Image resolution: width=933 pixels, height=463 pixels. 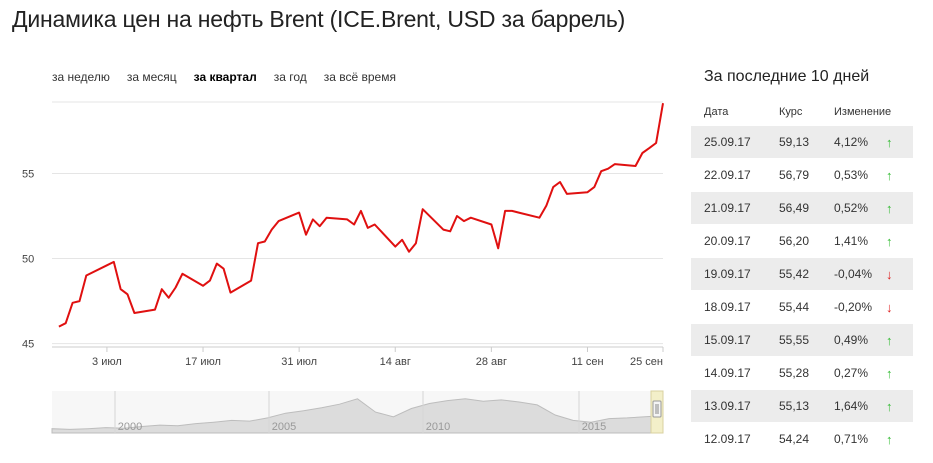 I want to click on tab-month: за месяц, so click(x=151, y=77).